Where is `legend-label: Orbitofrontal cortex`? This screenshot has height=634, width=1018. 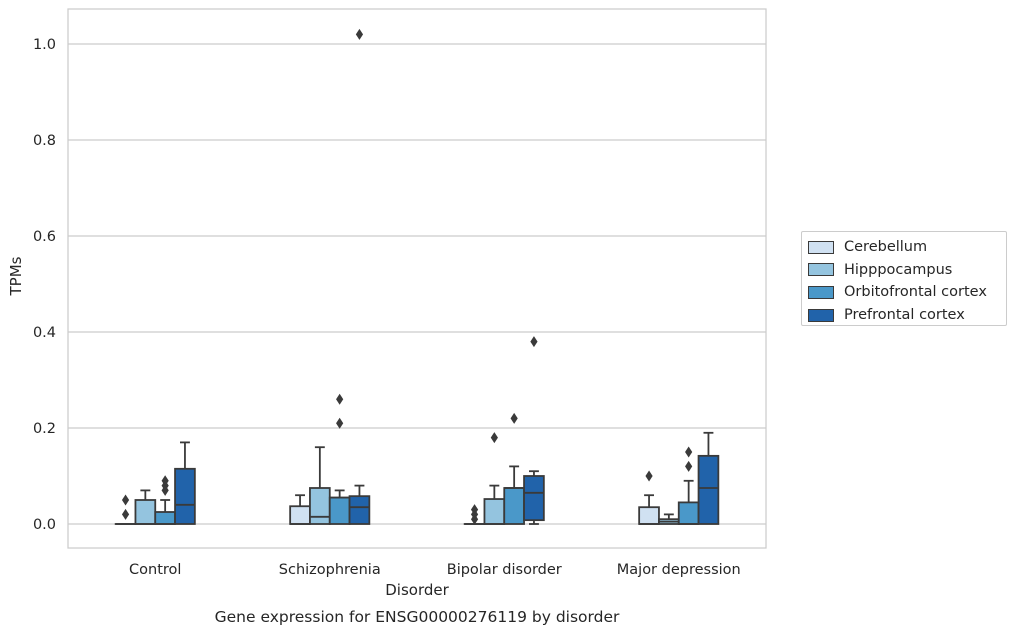
legend-label: Orbitofrontal cortex is located at coordinates (915, 292).